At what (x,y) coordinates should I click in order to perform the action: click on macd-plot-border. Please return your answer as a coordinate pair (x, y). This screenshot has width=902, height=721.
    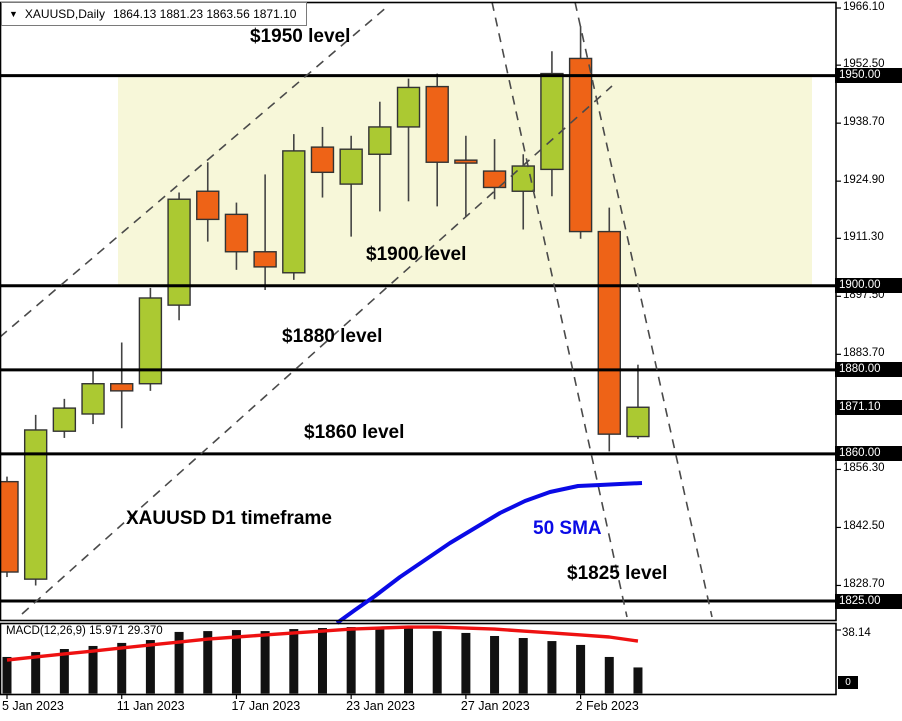
    Looking at the image, I should click on (418, 659).